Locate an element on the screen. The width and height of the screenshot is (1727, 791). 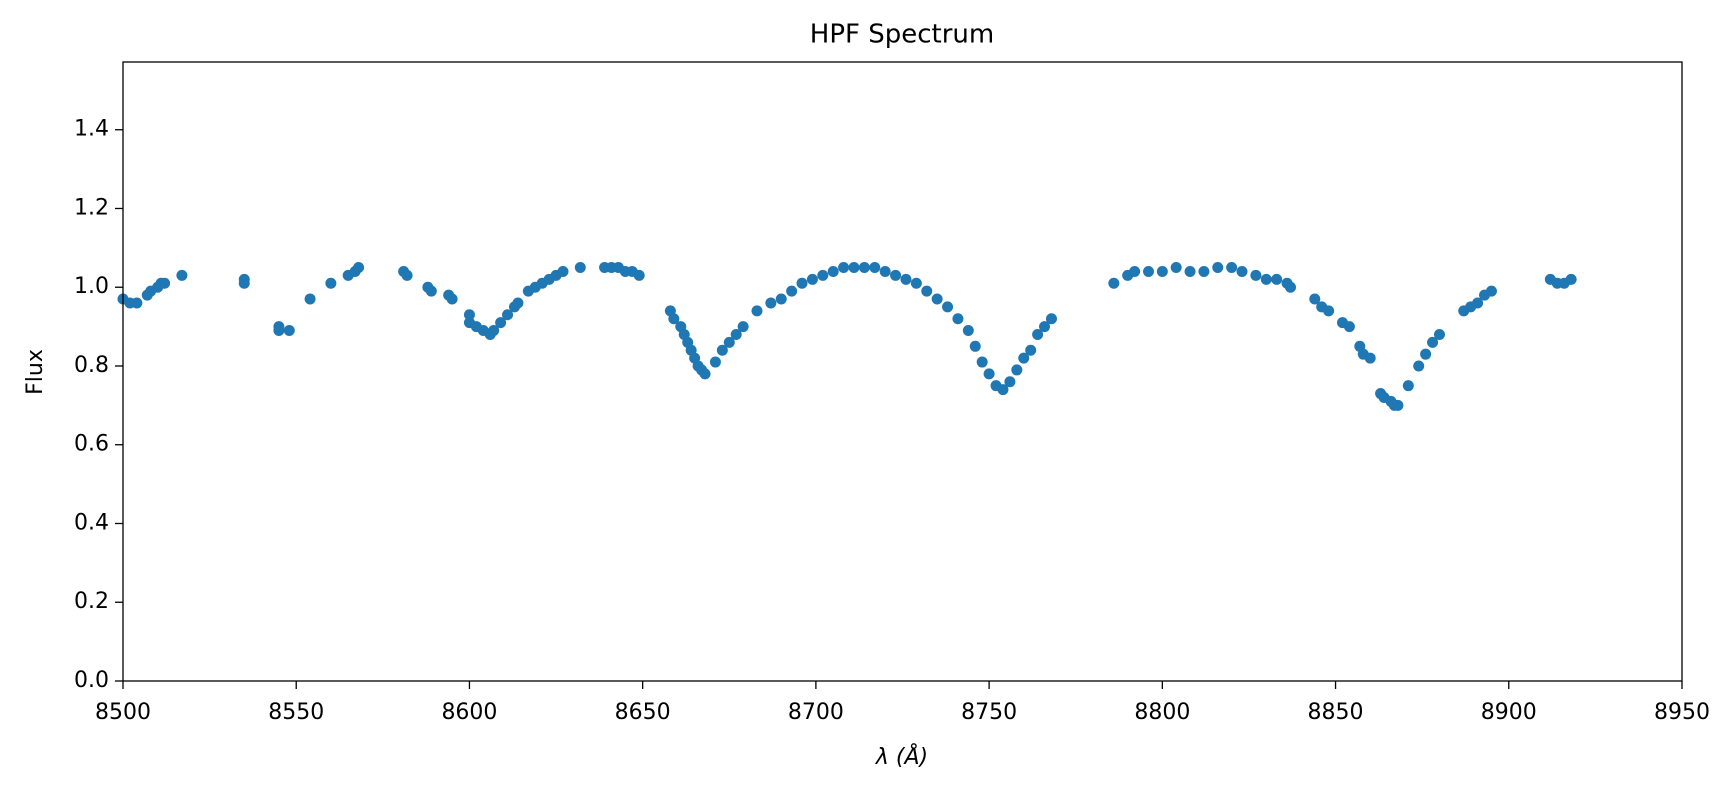
chart-title: HPF Spectrum is located at coordinates (902, 35).